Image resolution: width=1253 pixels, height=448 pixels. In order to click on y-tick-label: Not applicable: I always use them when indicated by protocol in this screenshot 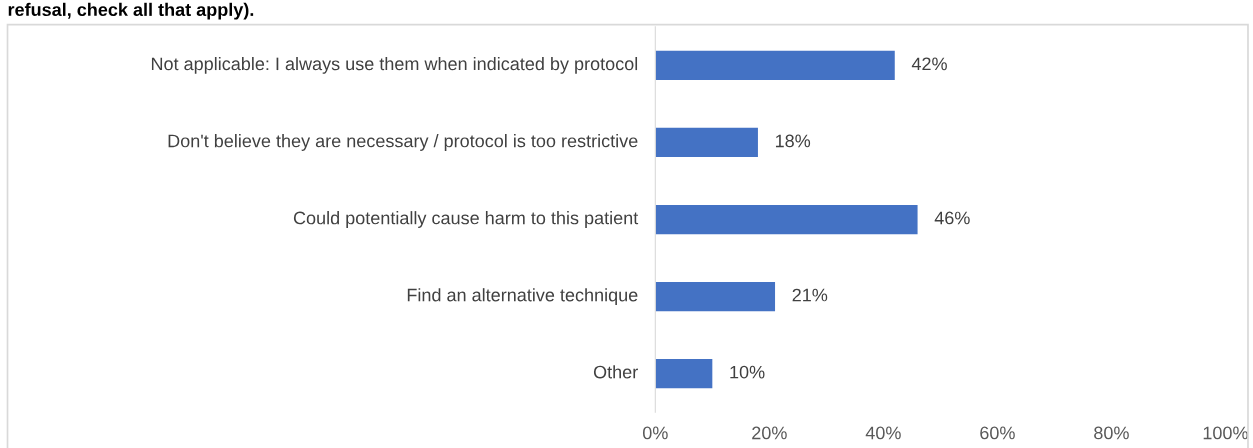, I will do `click(394, 65)`.